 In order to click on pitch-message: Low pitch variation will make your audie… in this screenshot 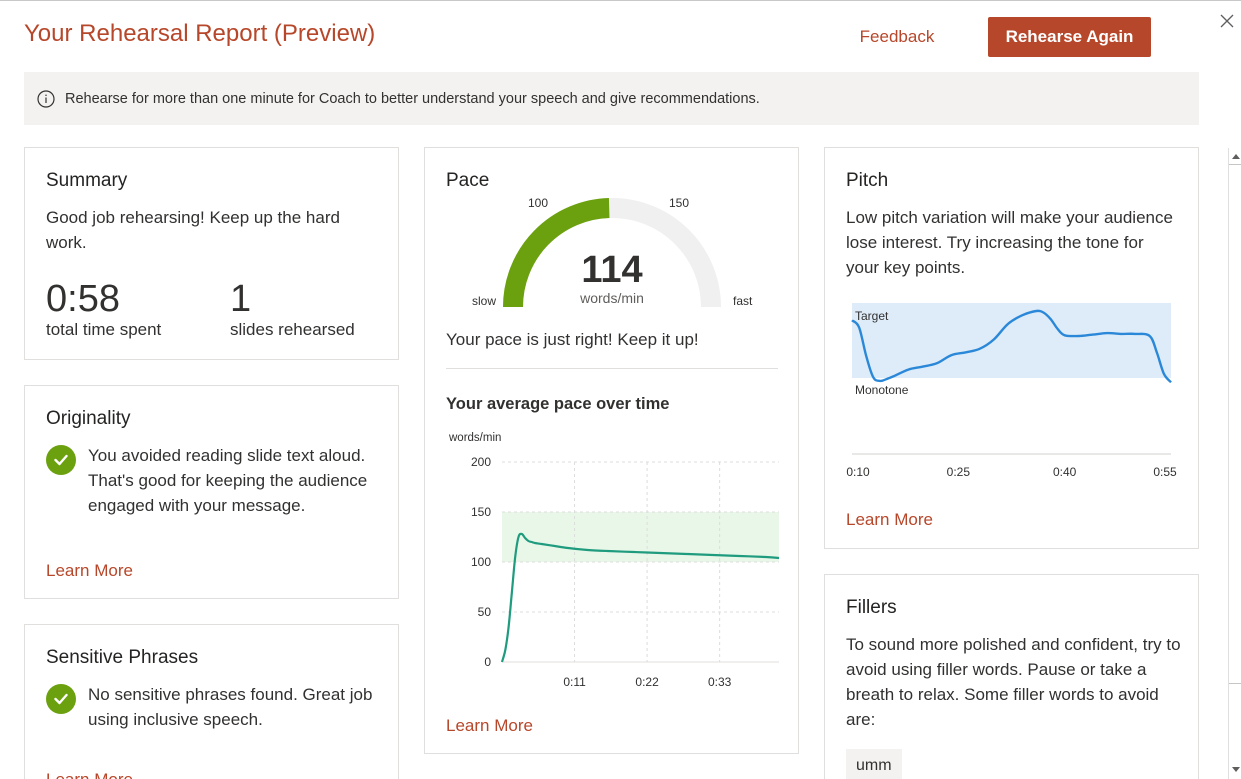, I will do `click(1009, 242)`.